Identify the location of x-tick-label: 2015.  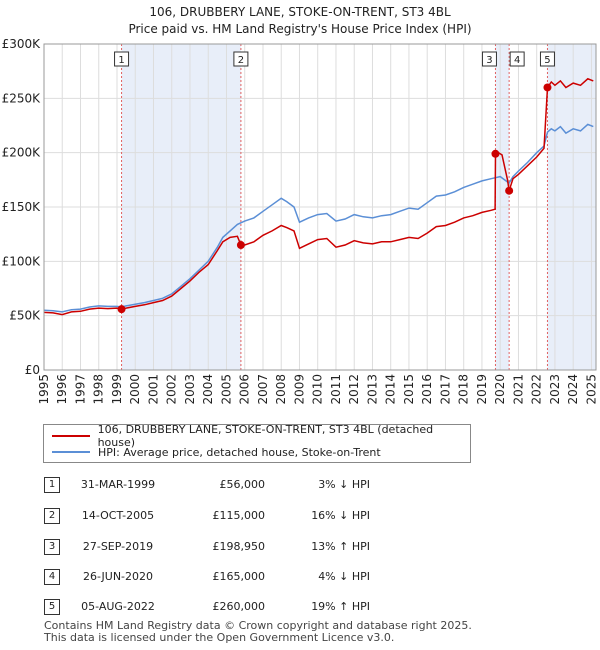
(409, 389).